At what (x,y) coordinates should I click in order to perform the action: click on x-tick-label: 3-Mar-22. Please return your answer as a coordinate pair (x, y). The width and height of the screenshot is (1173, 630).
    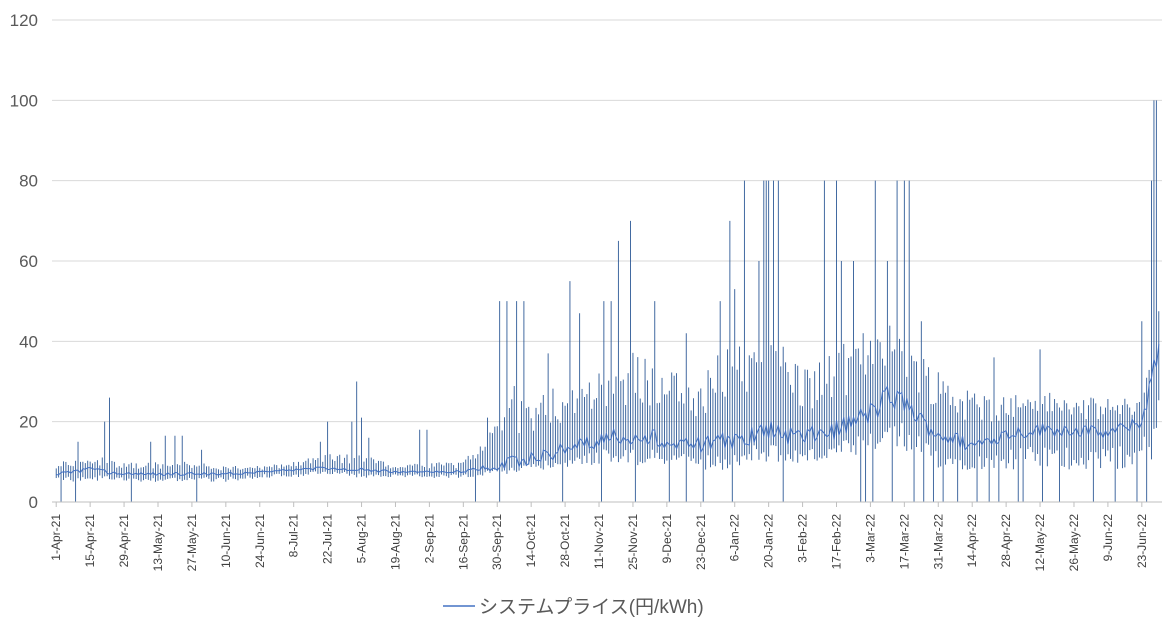
    Looking at the image, I should click on (870, 538).